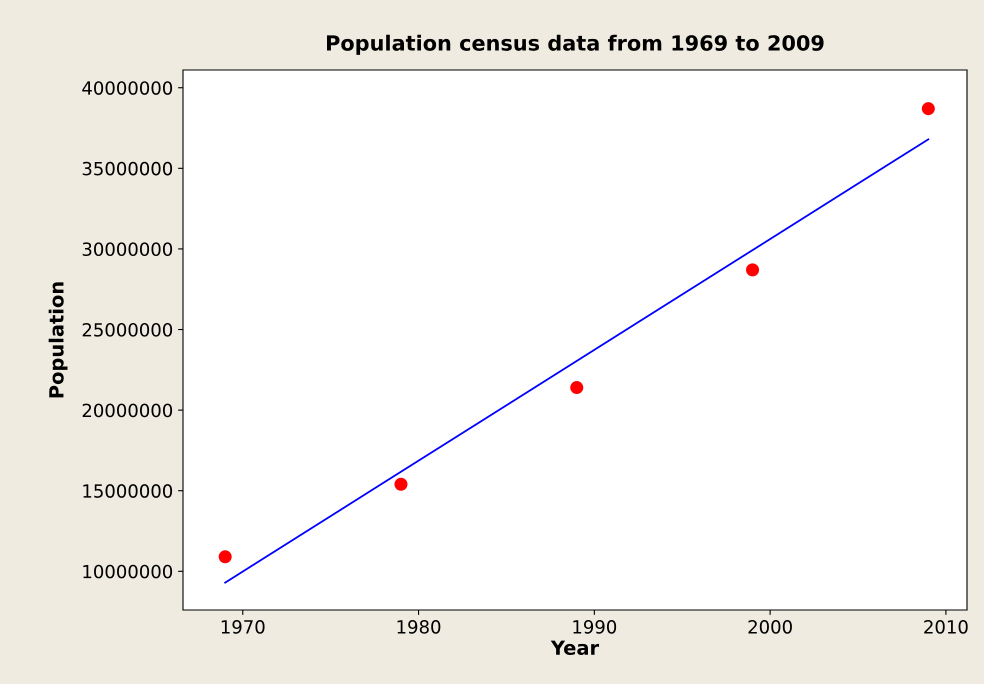 This screenshot has width=984, height=684. I want to click on y-tick-label: 10000000, so click(127, 571).